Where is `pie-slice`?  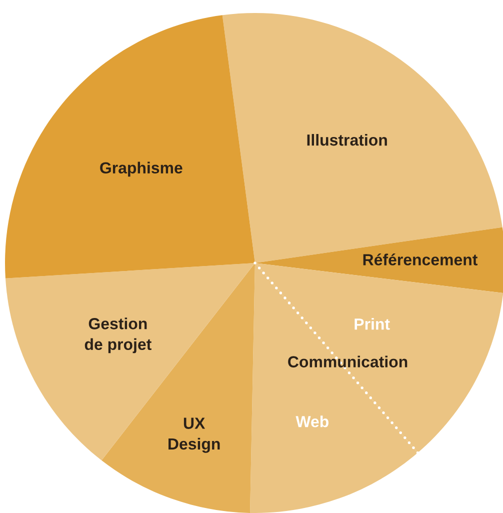
pie-slice is located at coordinates (379, 260).